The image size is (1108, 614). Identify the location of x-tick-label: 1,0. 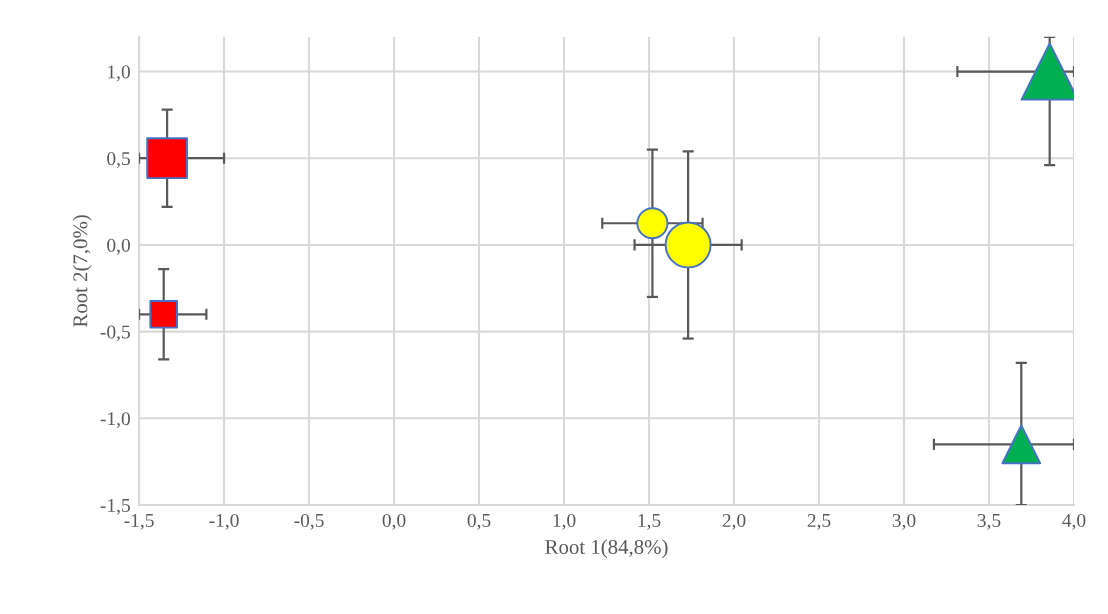
(564, 521).